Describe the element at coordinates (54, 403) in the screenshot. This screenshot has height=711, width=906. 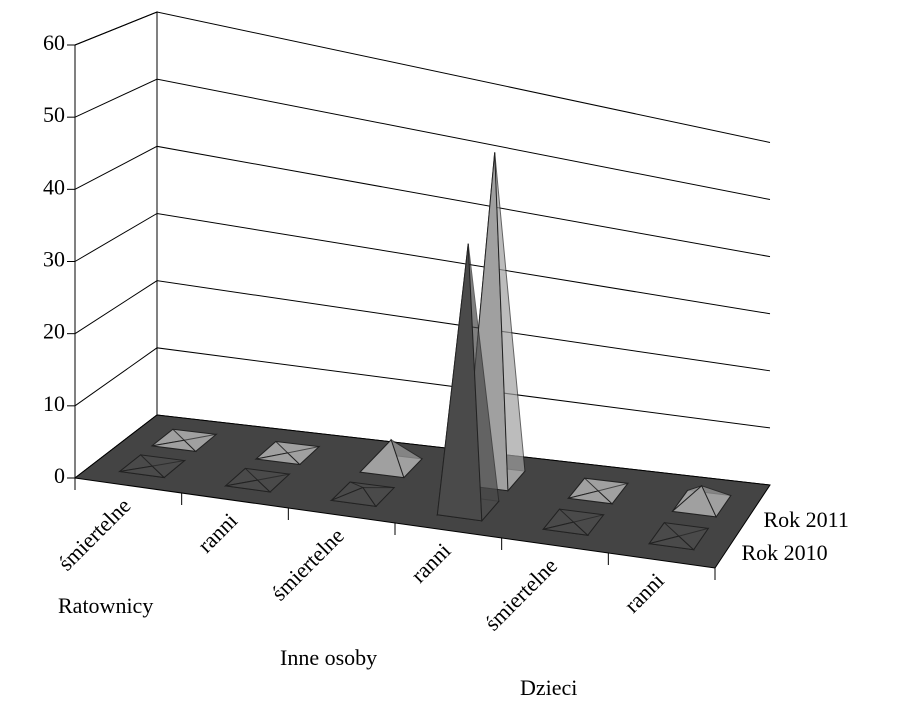
I see `y-tick-label: 10` at that location.